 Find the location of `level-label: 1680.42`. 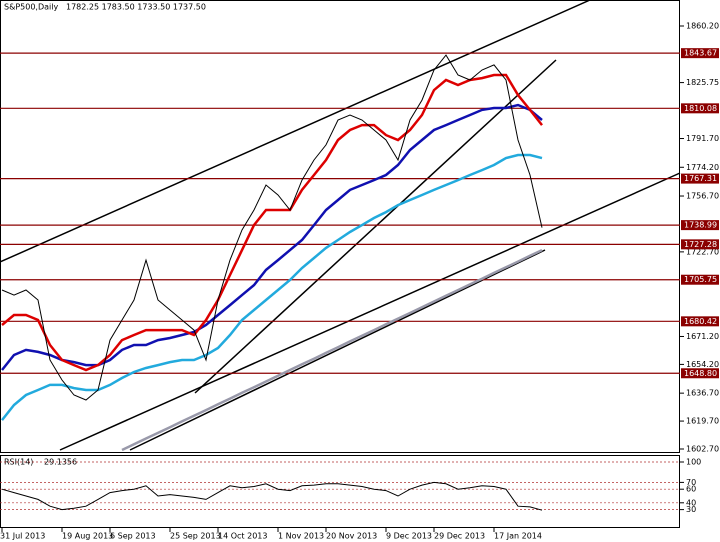

level-label: 1680.42 is located at coordinates (700, 321).